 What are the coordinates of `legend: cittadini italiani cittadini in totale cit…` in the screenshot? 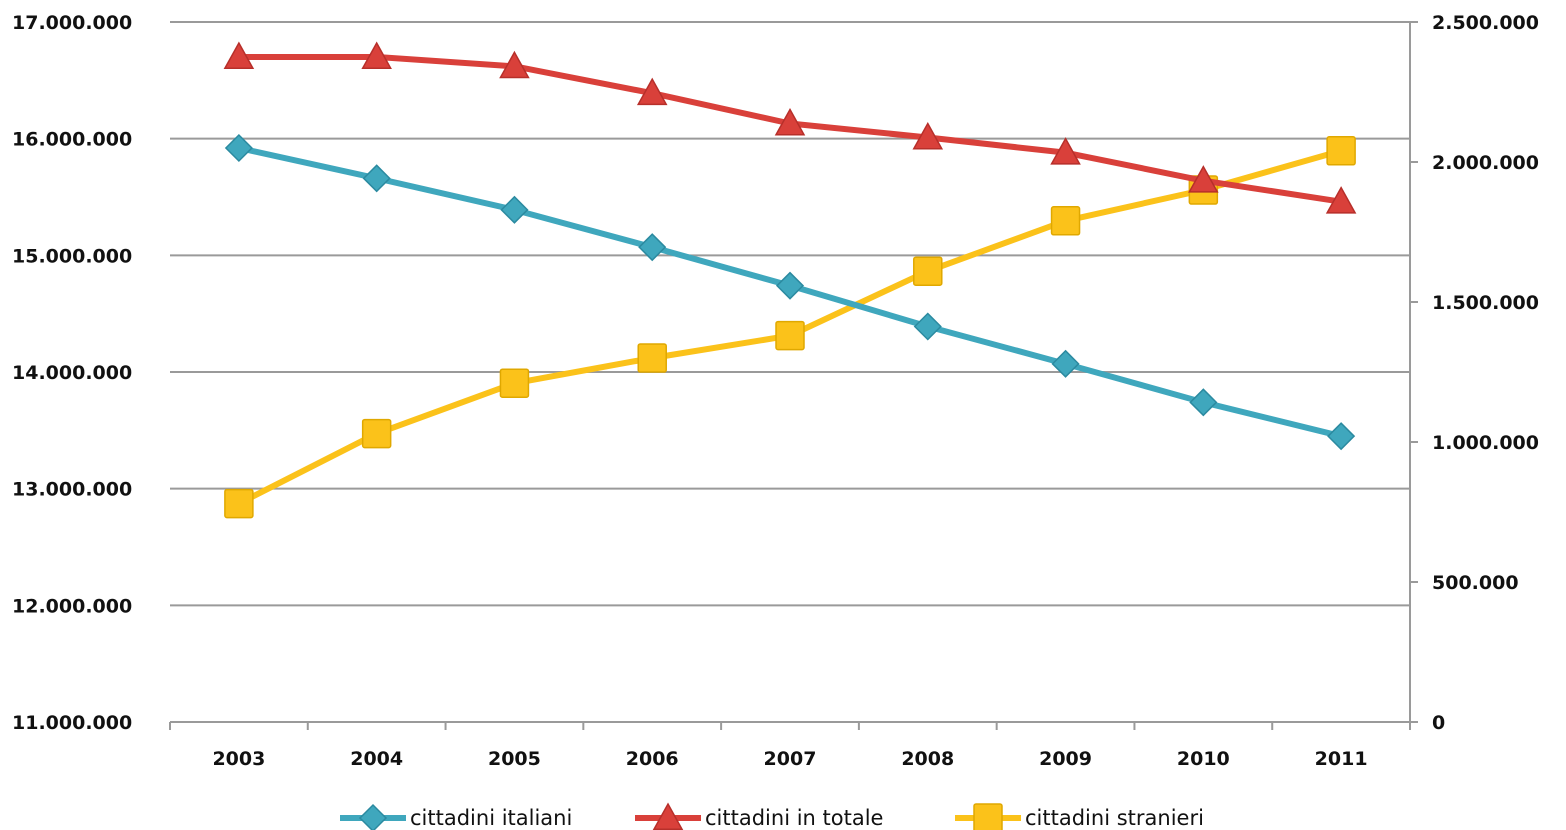 It's located at (772, 816).